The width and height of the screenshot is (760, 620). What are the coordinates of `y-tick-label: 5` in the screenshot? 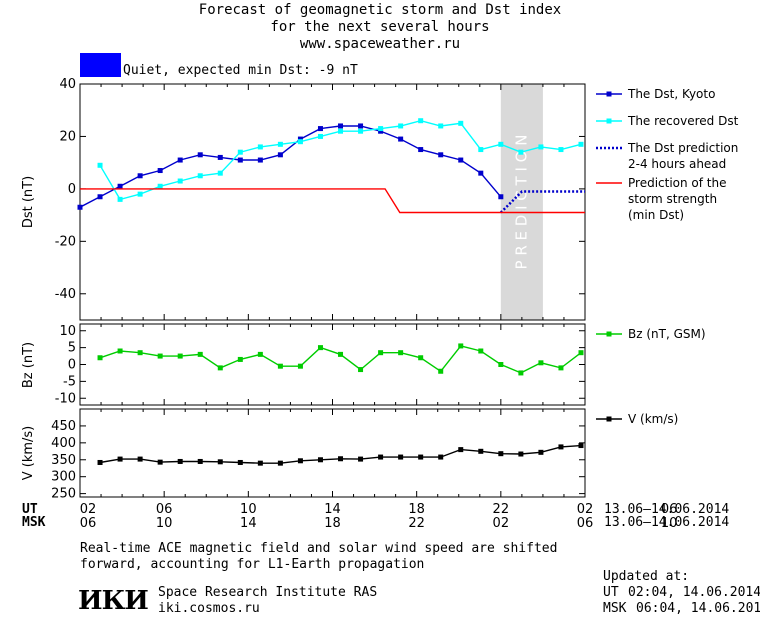 It's located at (72, 348).